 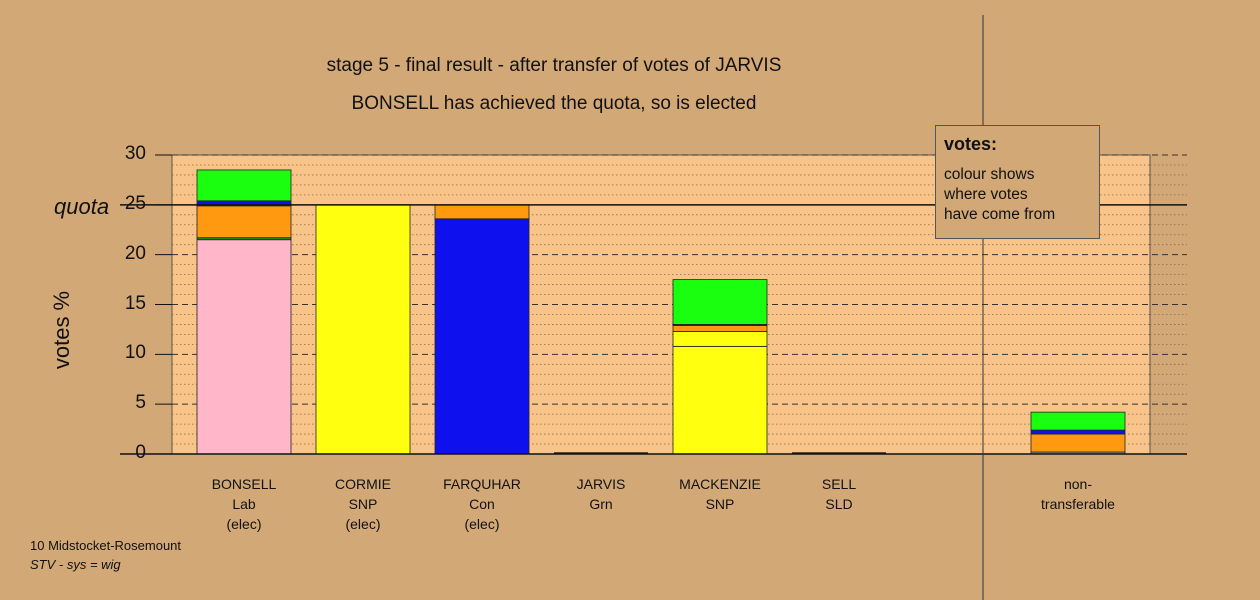 What do you see at coordinates (720, 484) in the screenshot?
I see `candidate-name: MACKENZIE` at bounding box center [720, 484].